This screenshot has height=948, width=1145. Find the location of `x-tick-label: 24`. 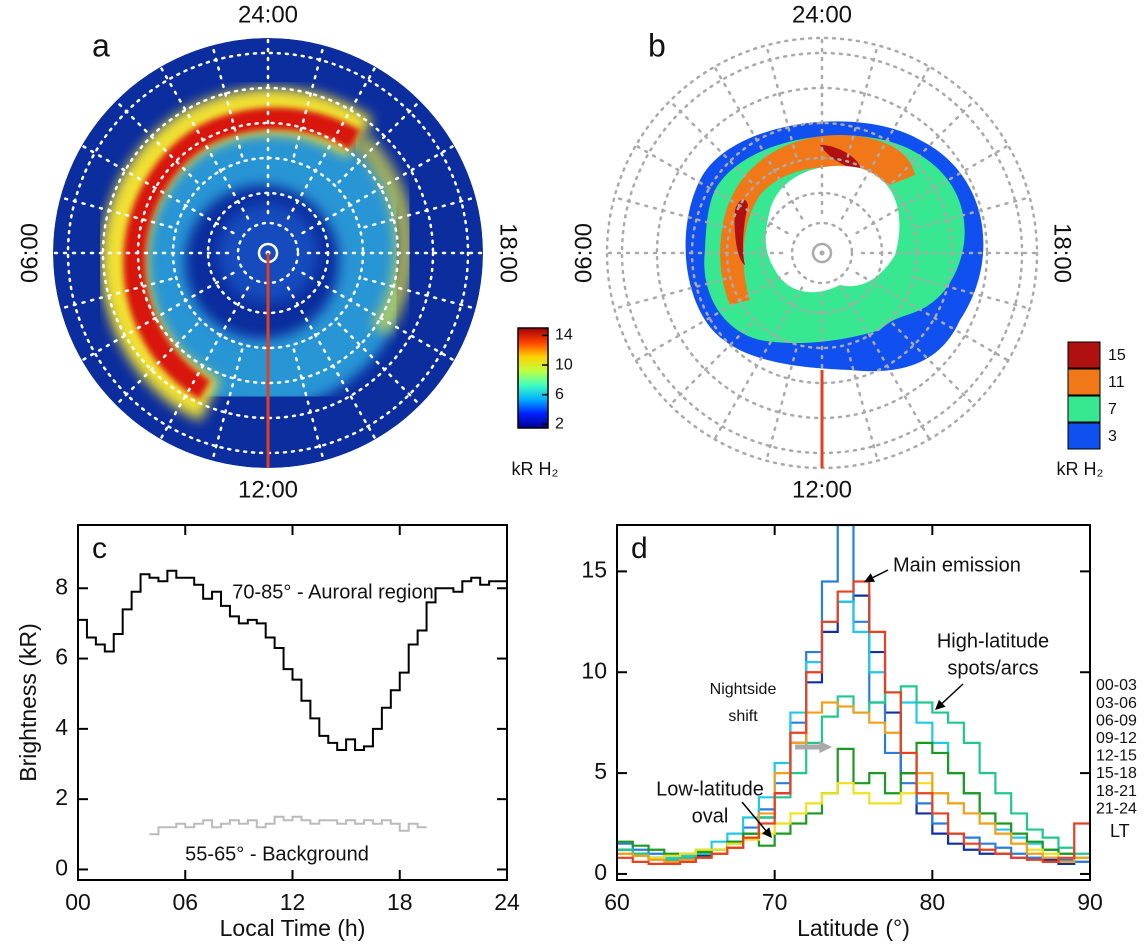

x-tick-label: 24 is located at coordinates (507, 902).